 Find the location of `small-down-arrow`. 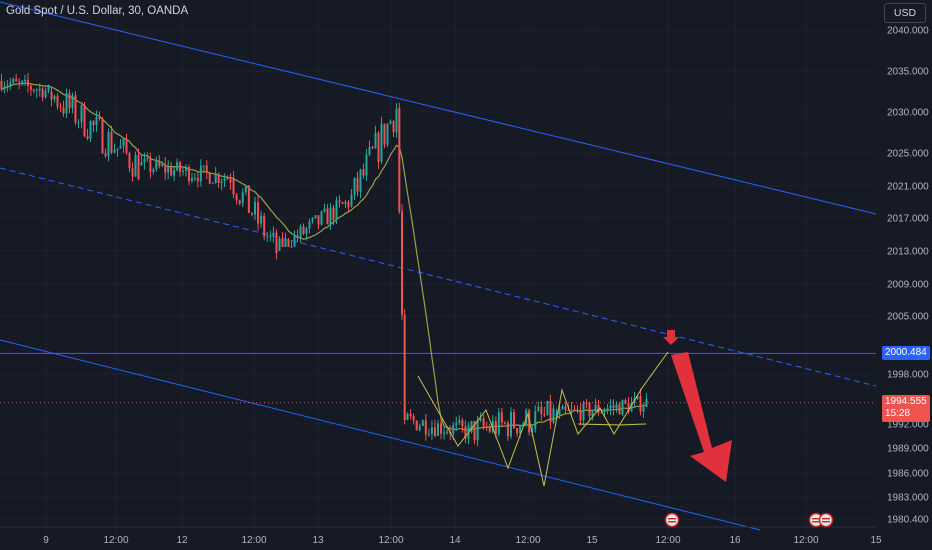

small-down-arrow is located at coordinates (671, 337).